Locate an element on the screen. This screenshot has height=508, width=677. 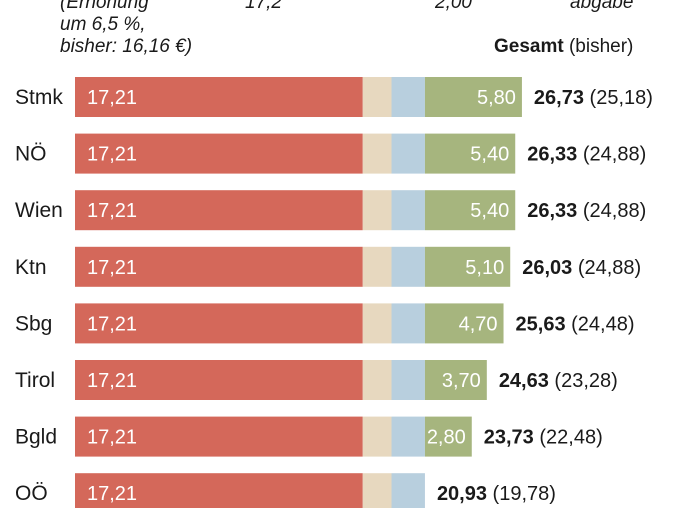
column-value-1: 17,2 is located at coordinates (263, 6).